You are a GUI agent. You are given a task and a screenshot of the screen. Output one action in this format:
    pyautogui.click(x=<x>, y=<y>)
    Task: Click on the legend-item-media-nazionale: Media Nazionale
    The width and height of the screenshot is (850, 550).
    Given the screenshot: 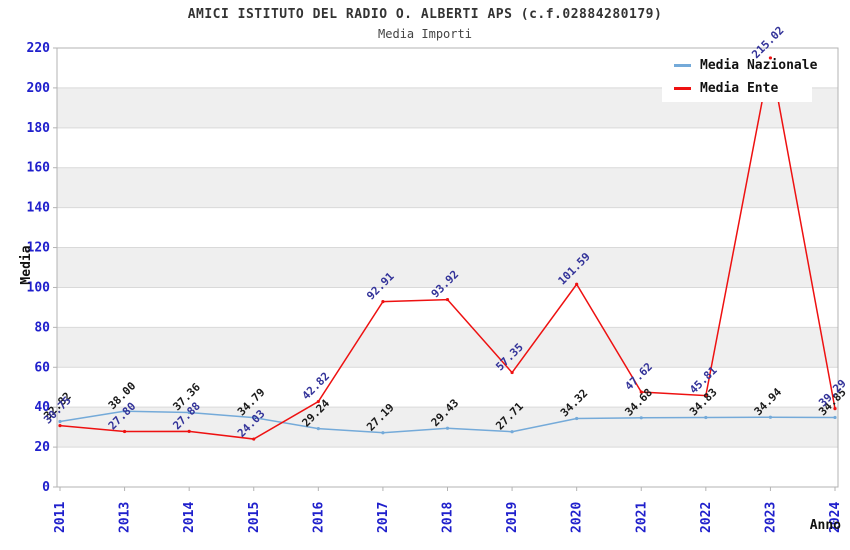 What is the action you would take?
    pyautogui.click(x=745, y=65)
    